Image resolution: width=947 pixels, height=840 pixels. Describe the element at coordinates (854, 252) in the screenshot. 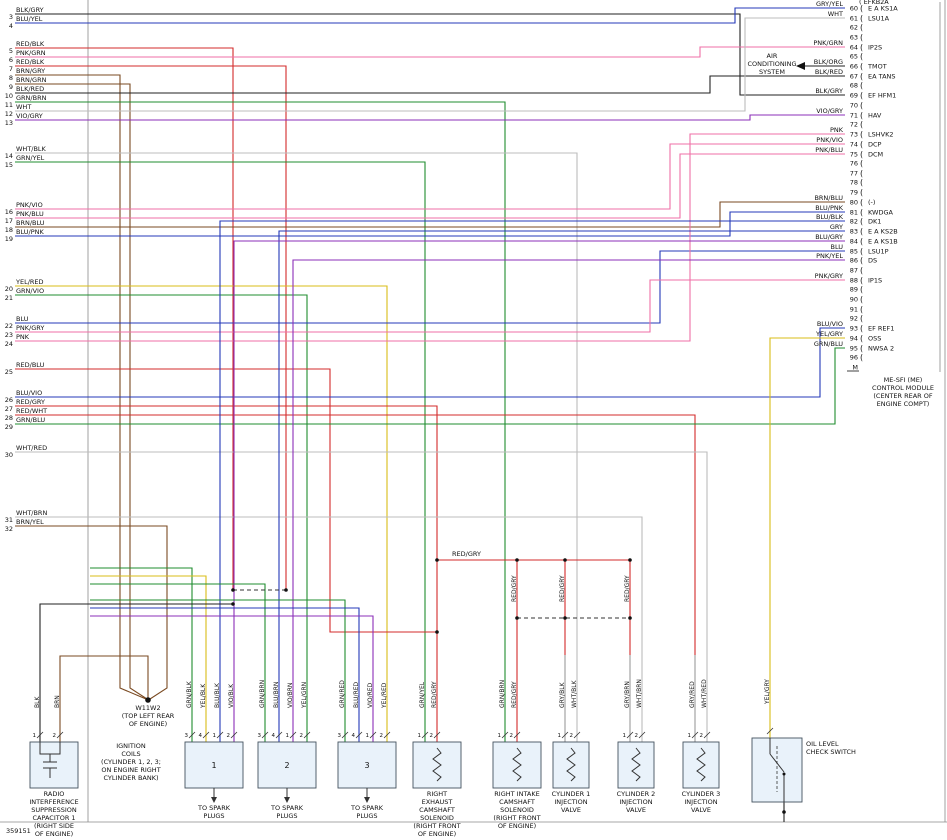

I see `pin-number: 85` at that location.